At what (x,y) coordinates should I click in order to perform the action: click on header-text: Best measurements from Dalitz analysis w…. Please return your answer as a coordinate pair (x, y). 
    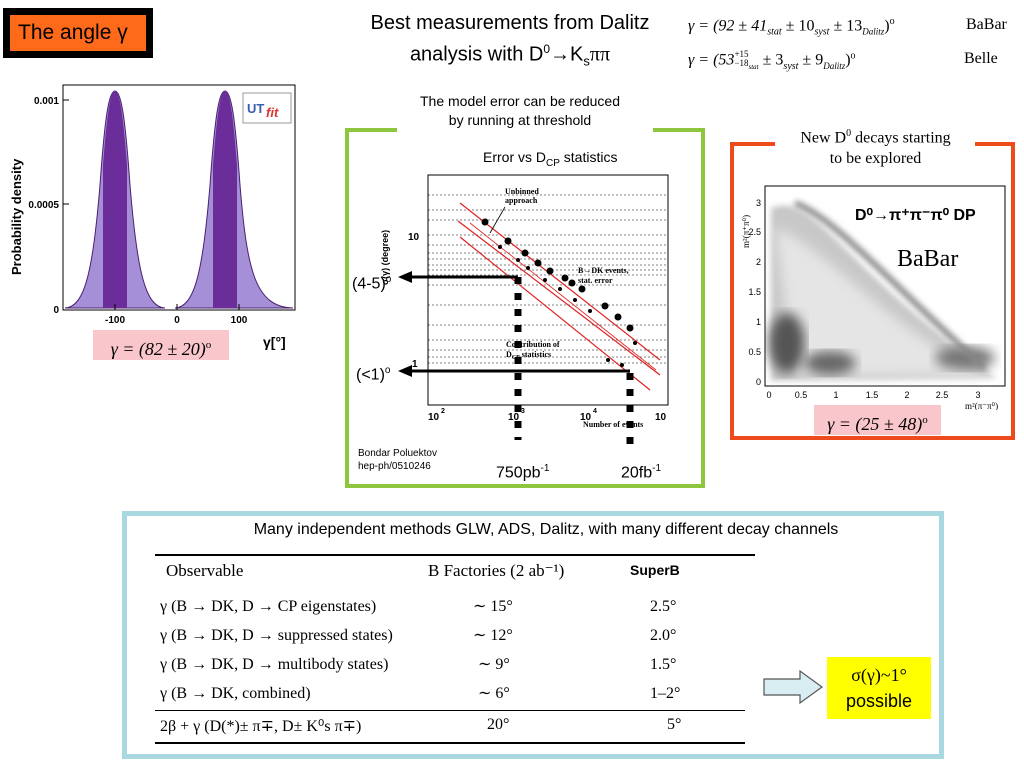
    Looking at the image, I should click on (510, 42).